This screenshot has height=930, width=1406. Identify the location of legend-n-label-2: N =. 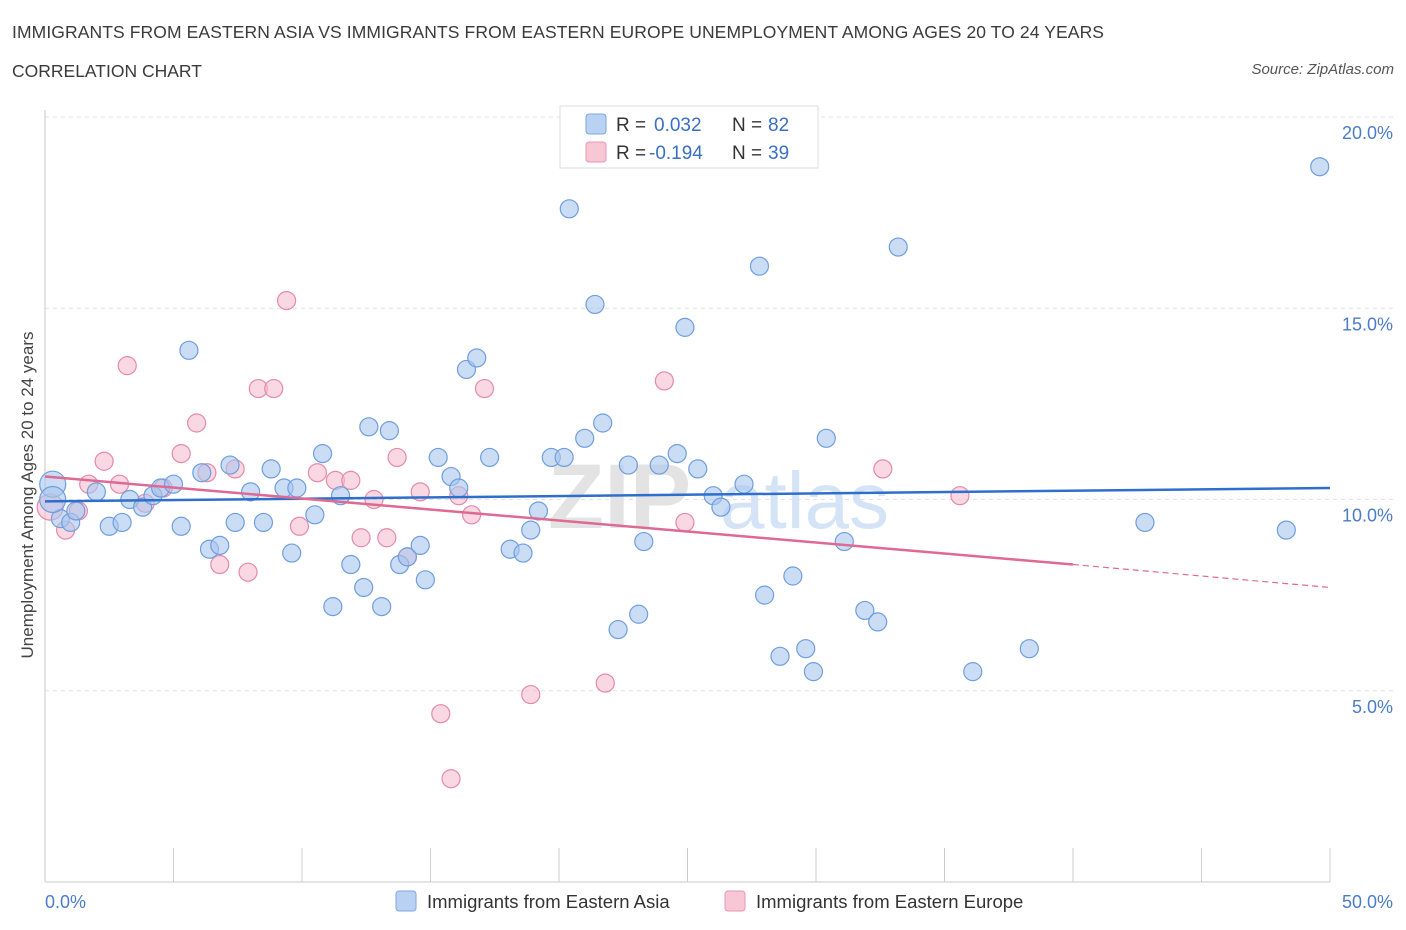
(747, 153).